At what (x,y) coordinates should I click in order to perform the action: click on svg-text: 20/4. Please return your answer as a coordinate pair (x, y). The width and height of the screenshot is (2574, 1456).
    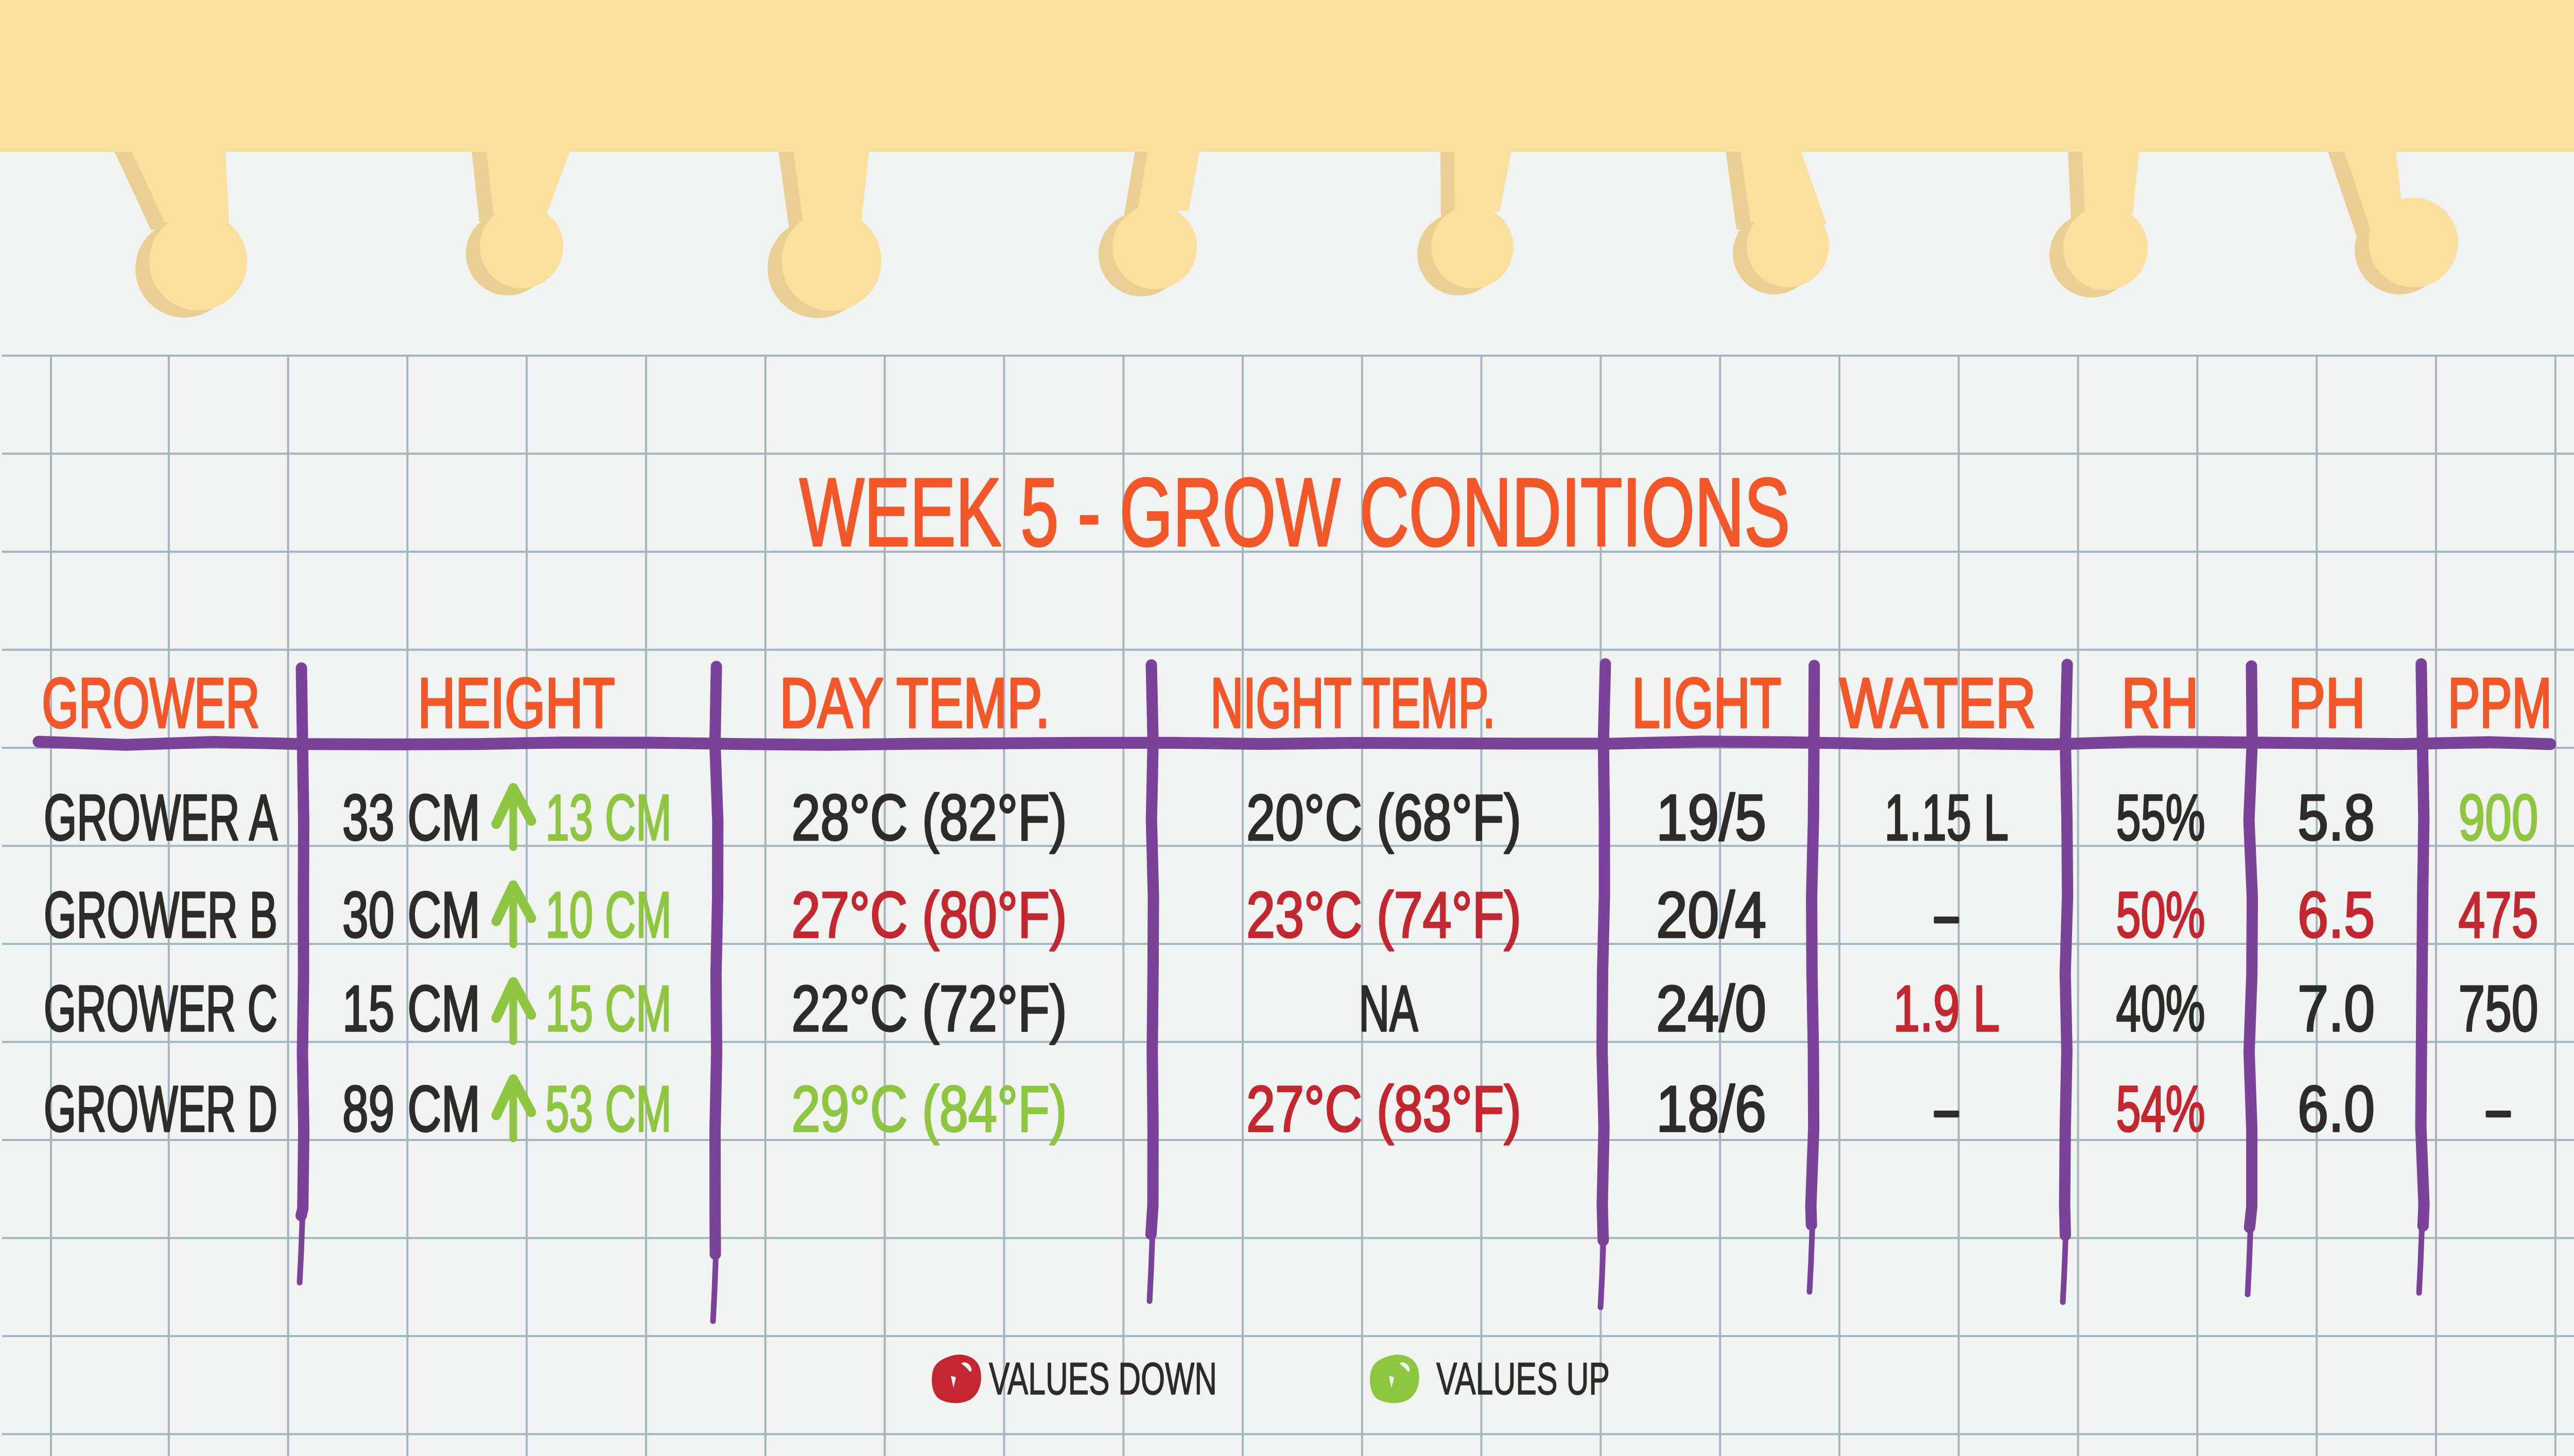
    Looking at the image, I should click on (1711, 915).